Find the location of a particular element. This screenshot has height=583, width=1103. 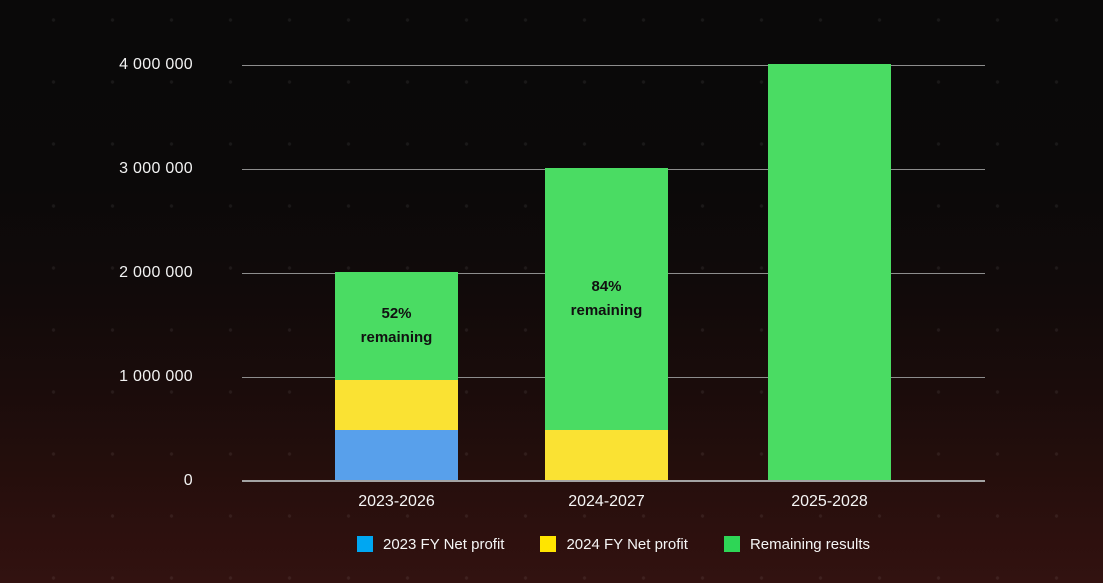

legend-item: Remaining results is located at coordinates (796, 544).